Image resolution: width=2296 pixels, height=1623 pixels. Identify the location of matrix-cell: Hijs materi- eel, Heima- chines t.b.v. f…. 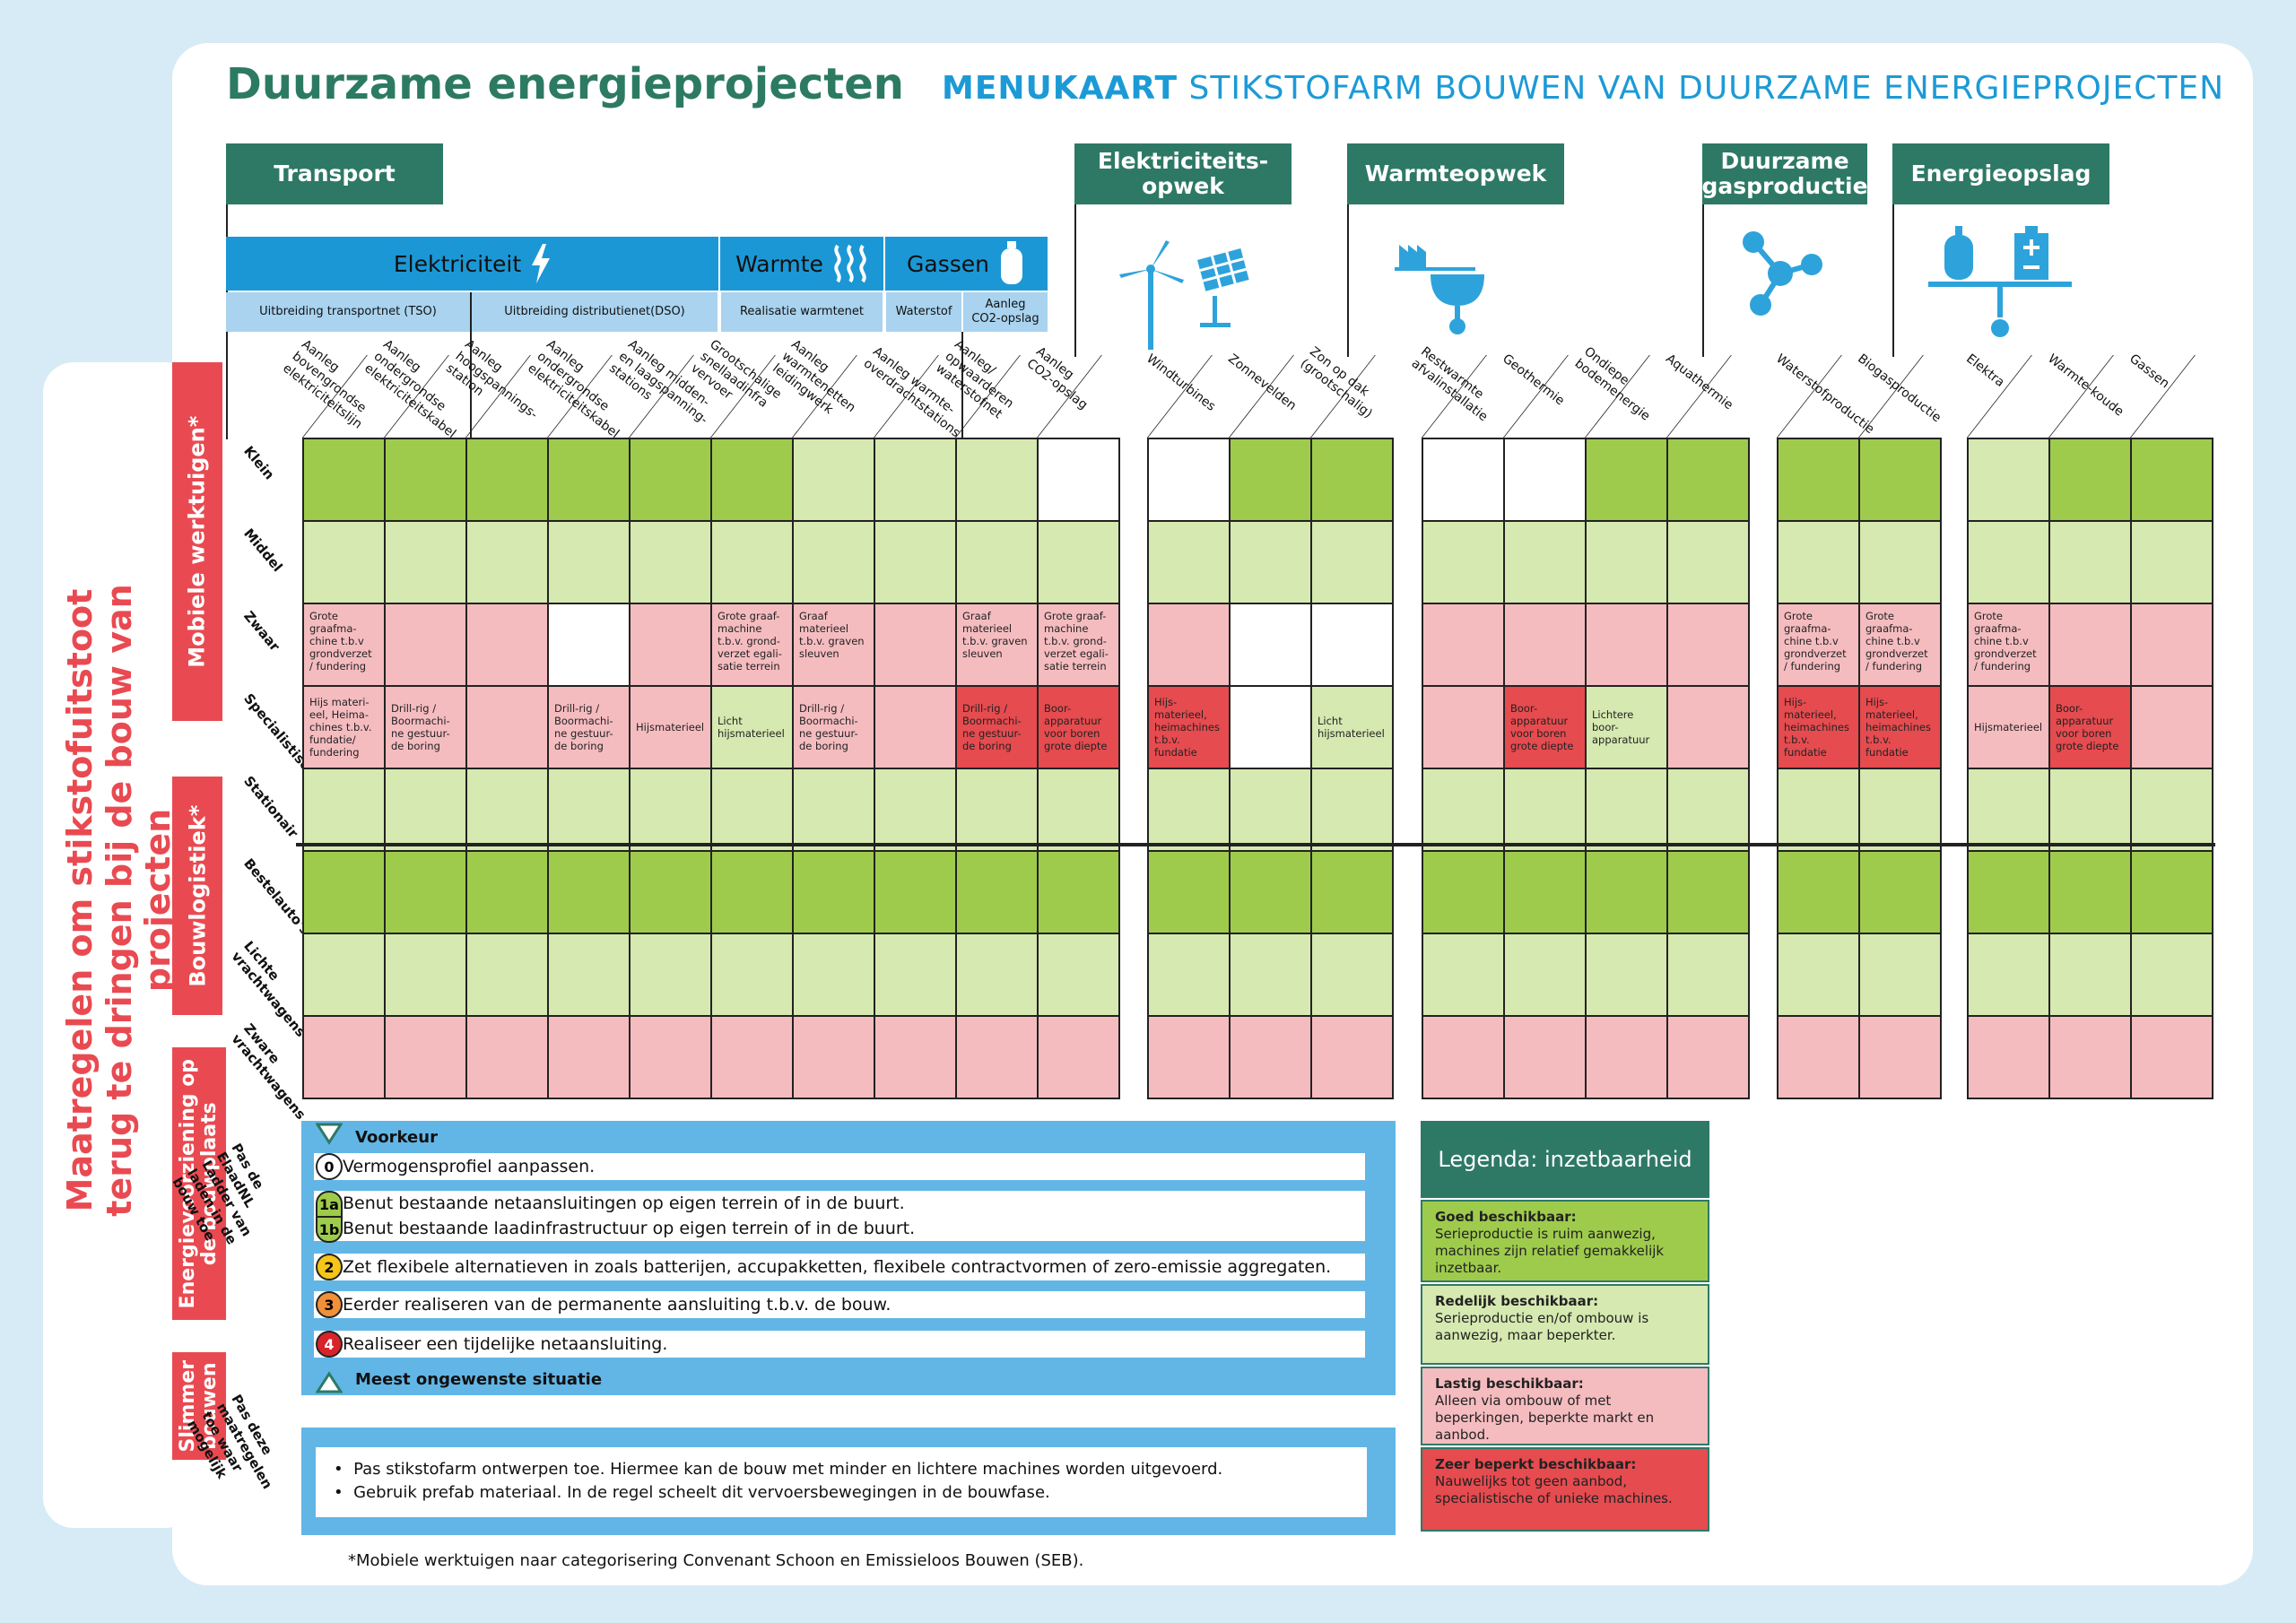
(345, 728).